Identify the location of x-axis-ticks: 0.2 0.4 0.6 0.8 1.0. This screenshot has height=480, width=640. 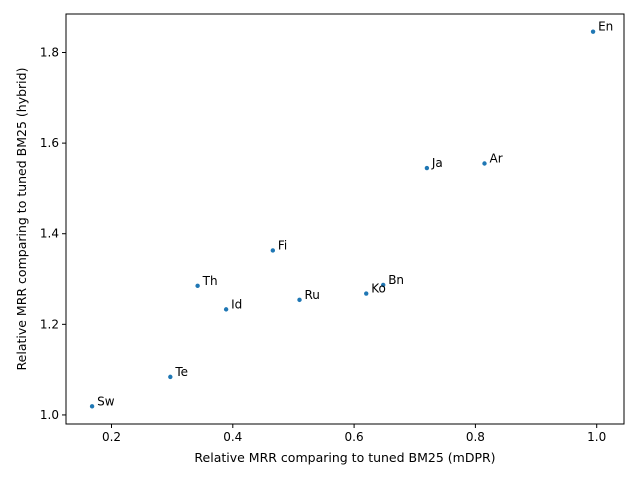
(354, 434).